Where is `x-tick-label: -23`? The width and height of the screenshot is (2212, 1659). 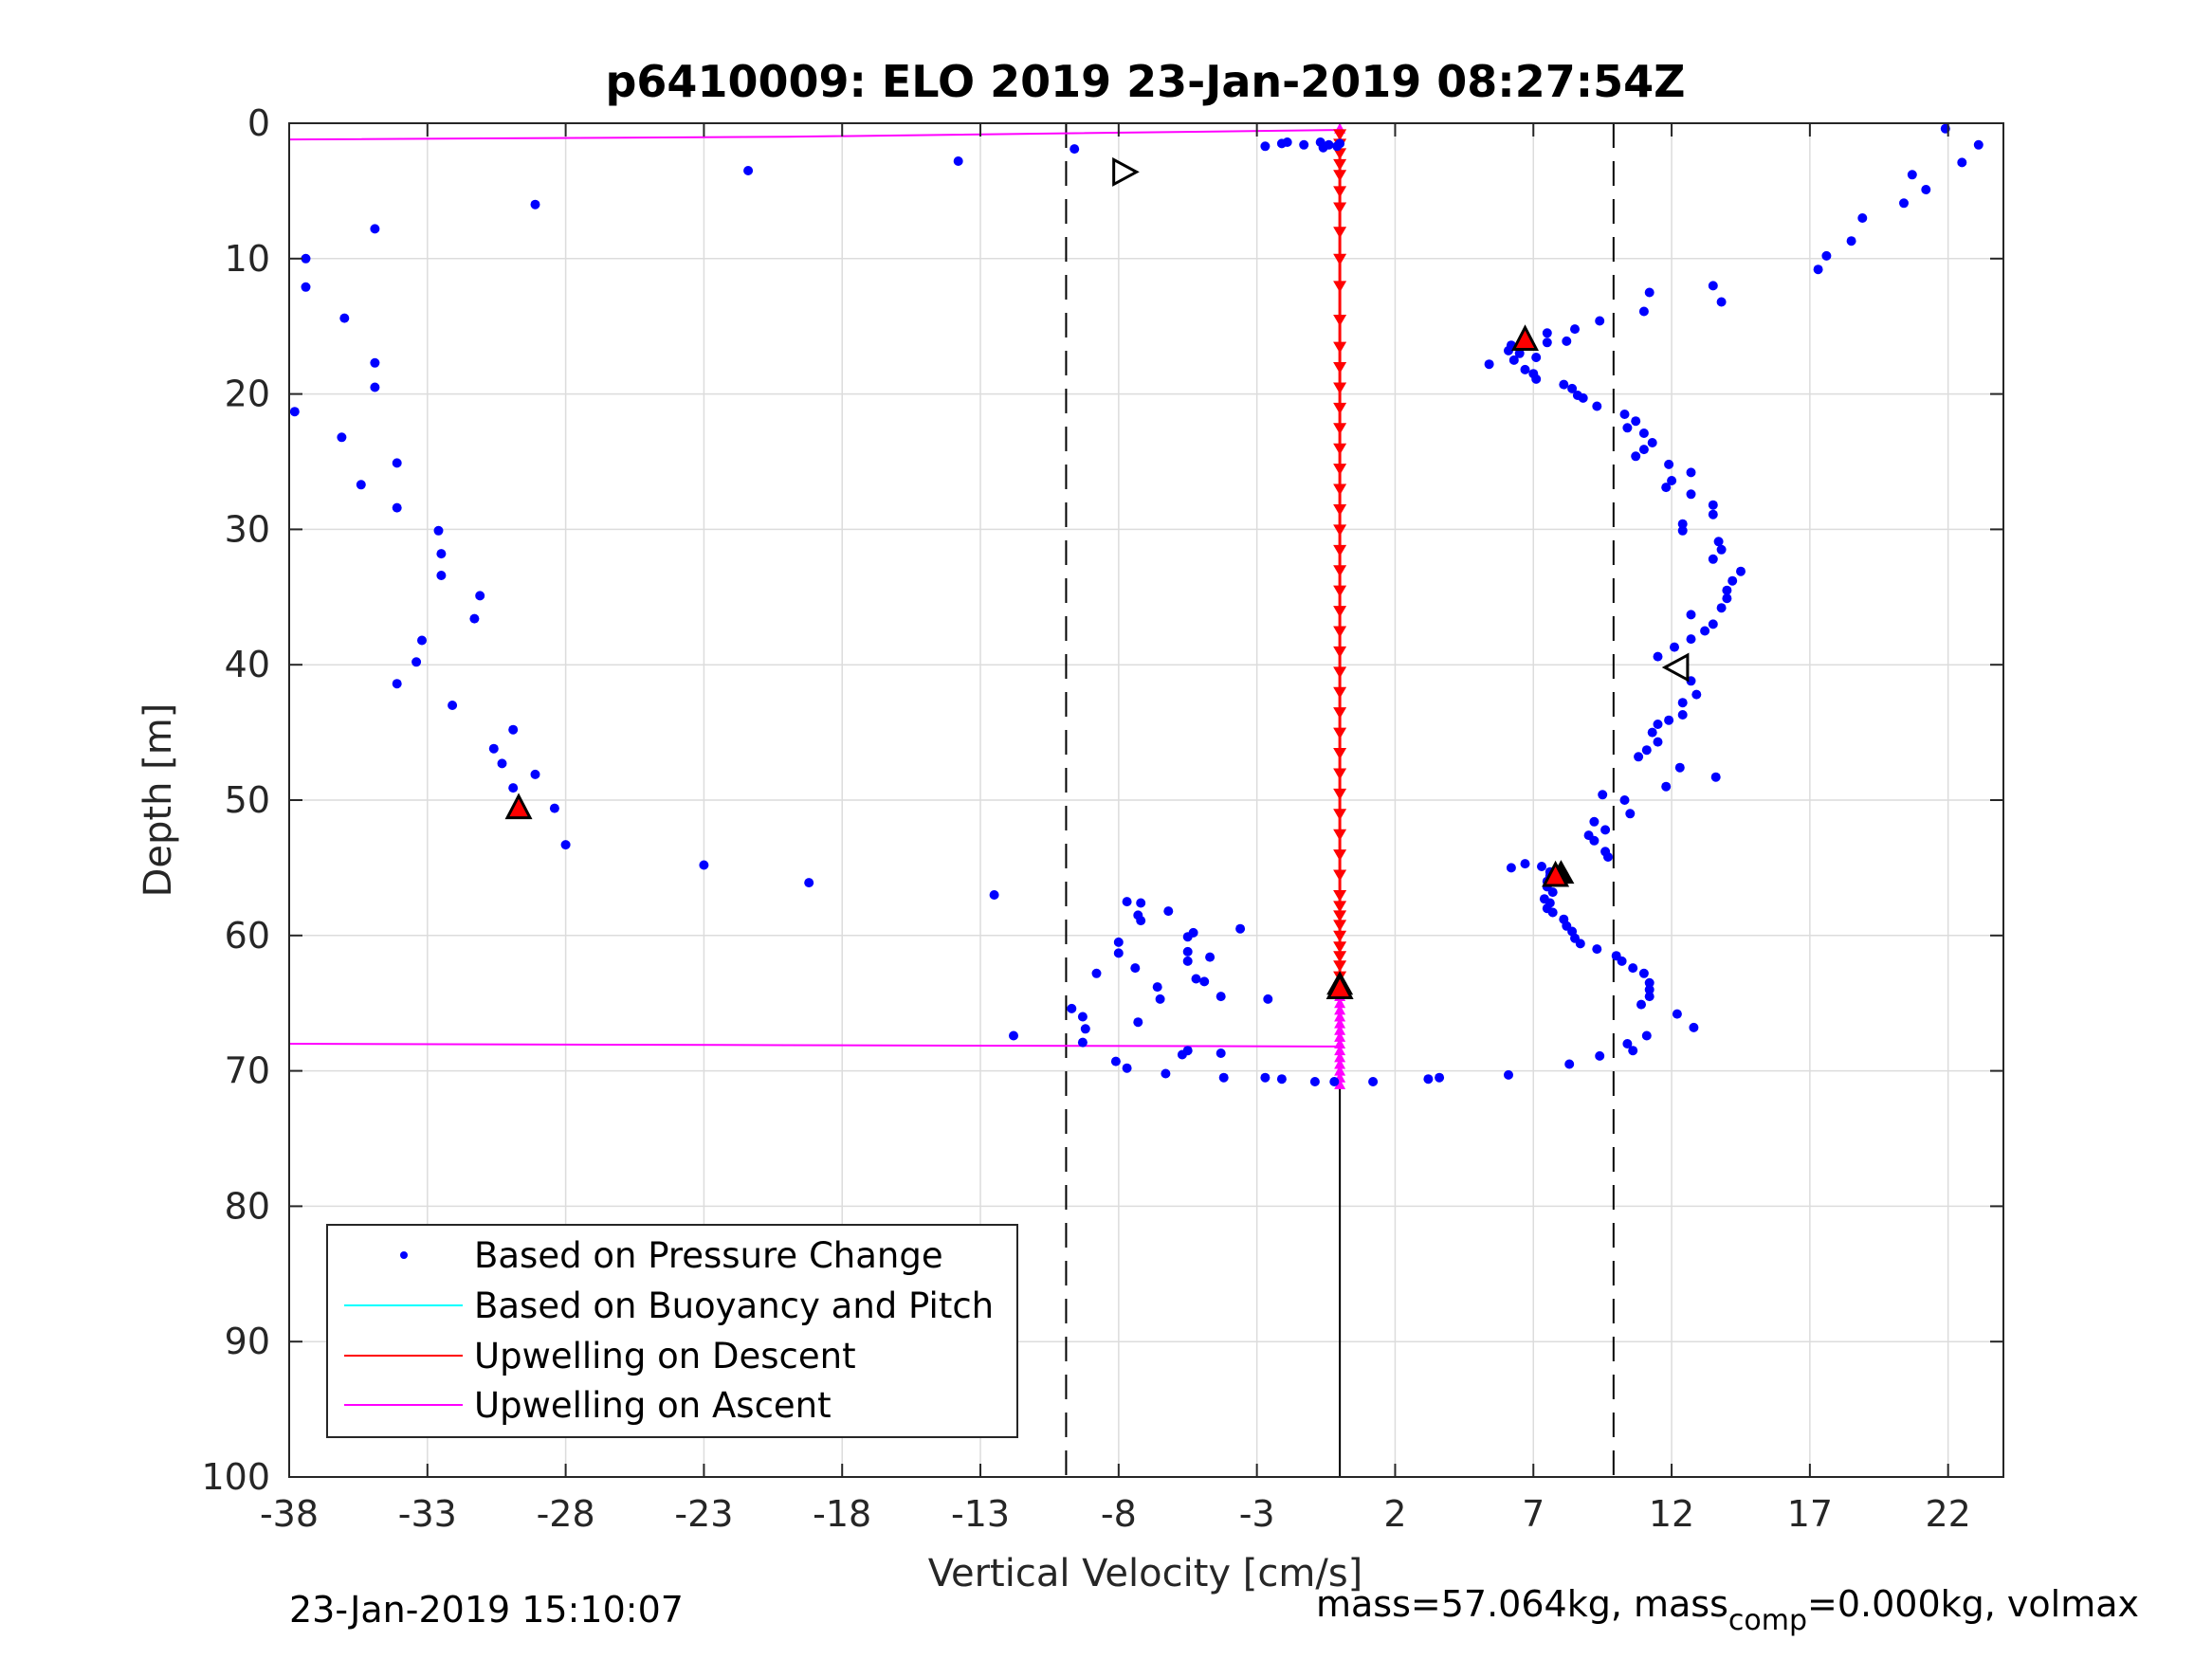 x-tick-label: -23 is located at coordinates (703, 1514).